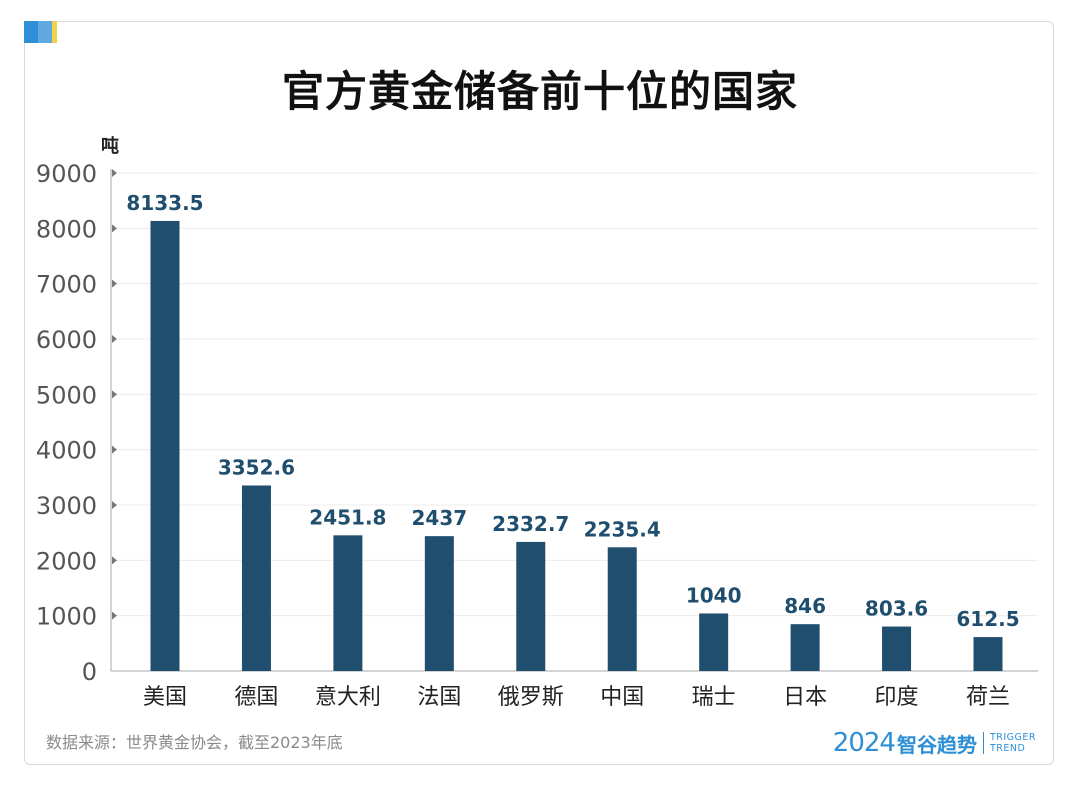 Image resolution: width=1080 pixels, height=799 pixels. What do you see at coordinates (439, 697) in the screenshot?
I see `x-tick-label: 法国` at bounding box center [439, 697].